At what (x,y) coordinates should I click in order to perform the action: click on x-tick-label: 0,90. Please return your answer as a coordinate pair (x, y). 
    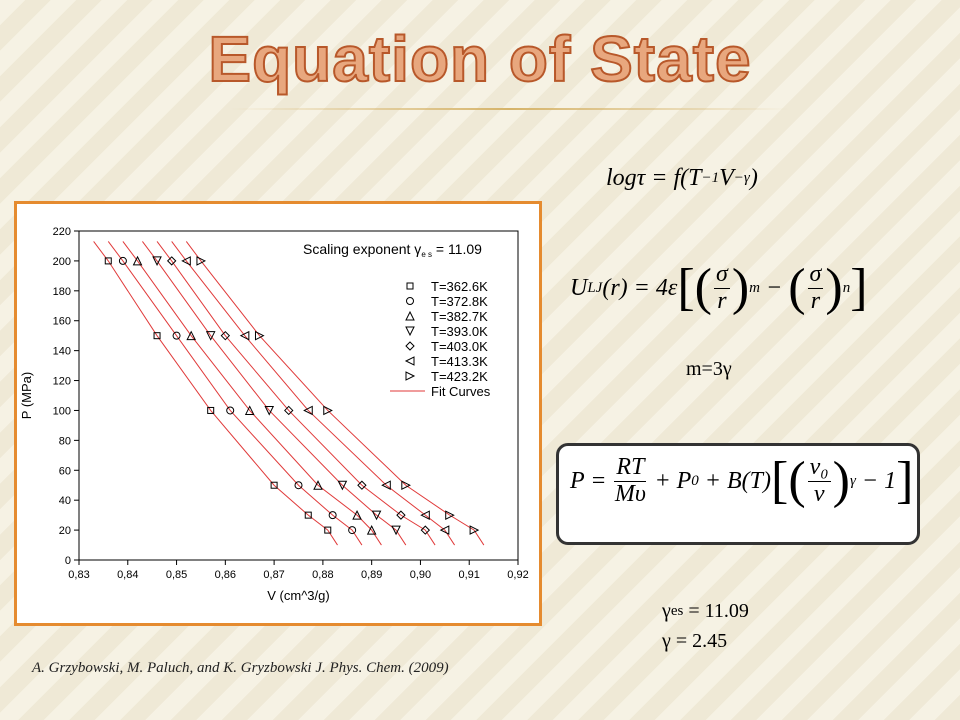
    Looking at the image, I should click on (420, 575).